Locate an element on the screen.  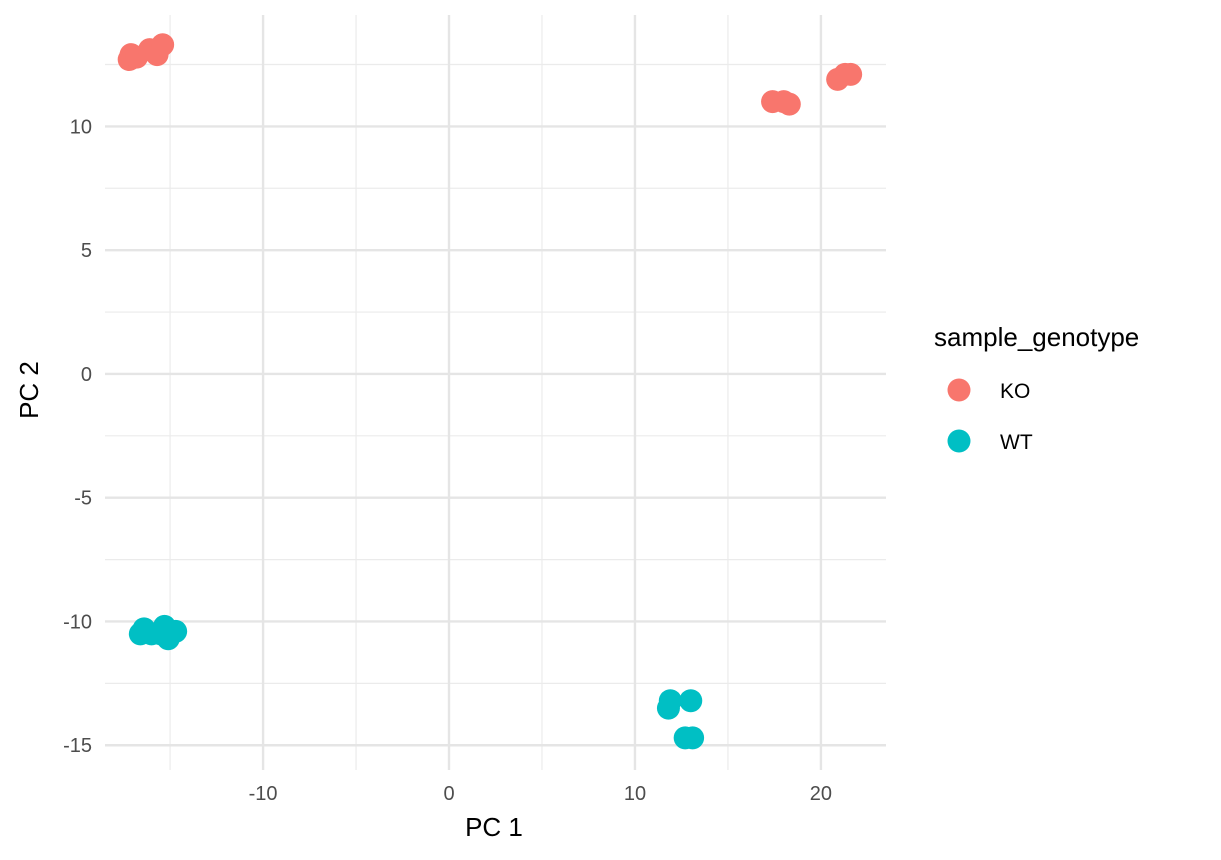
y-axis-tick-labels: -15 -10 -5 0 5 10 is located at coordinates (77, 436).